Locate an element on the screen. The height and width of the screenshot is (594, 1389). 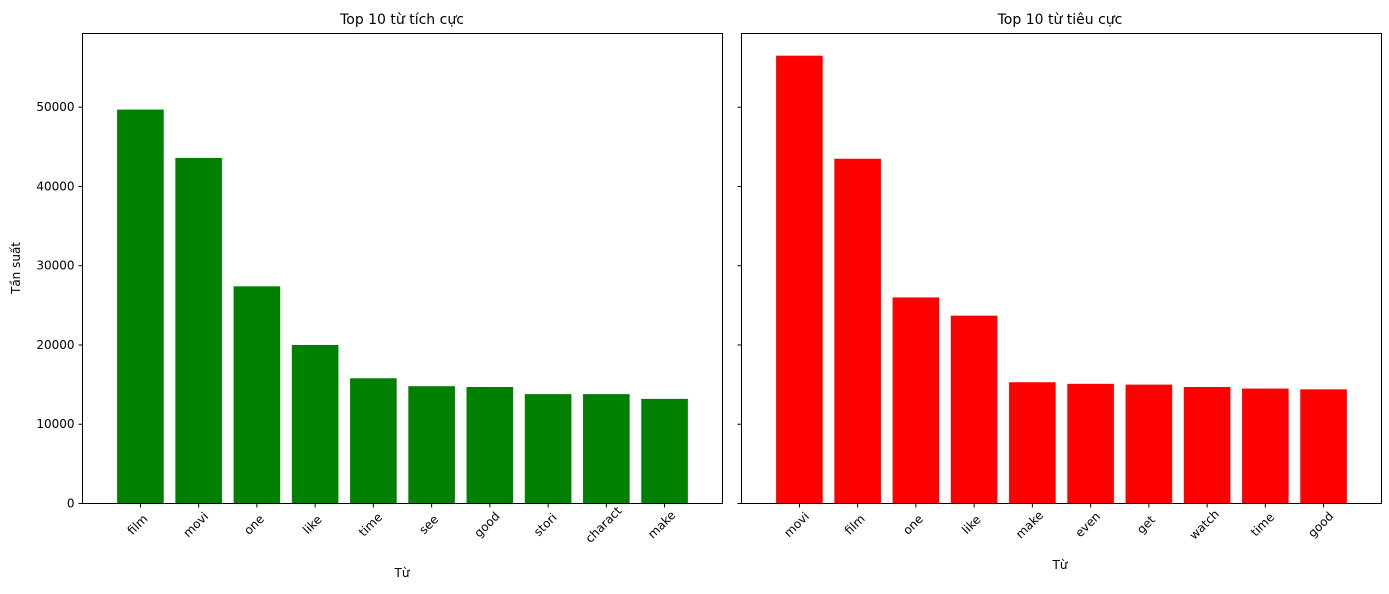
x-ticks: movi film one like make even get watch time good is located at coordinates (1058, 522).